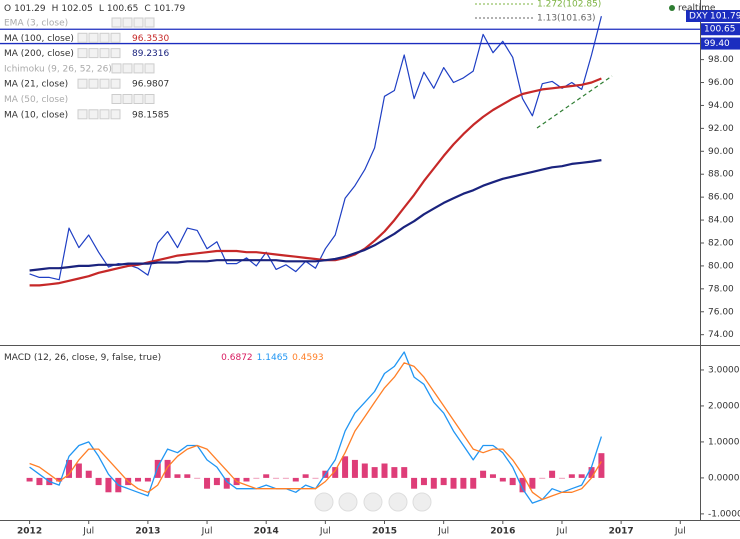 This screenshot has width=740, height=539. Describe the element at coordinates (348, 502) in the screenshot. I see `zoom-out-button` at that location.